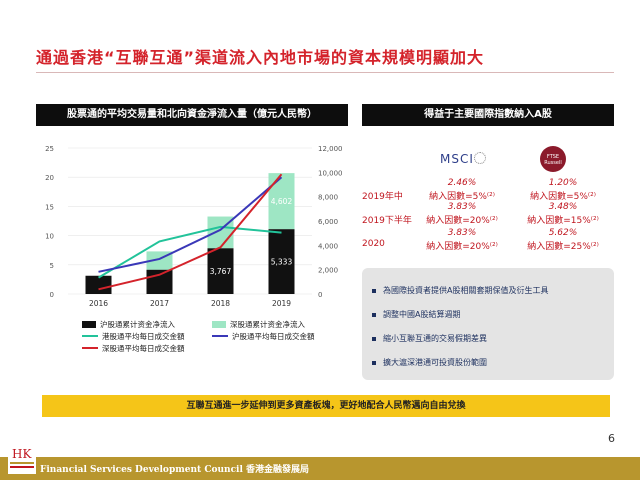 The image size is (640, 480). Describe the element at coordinates (387, 221) in the screenshot. I see `row-label: 2019下半年` at that location.